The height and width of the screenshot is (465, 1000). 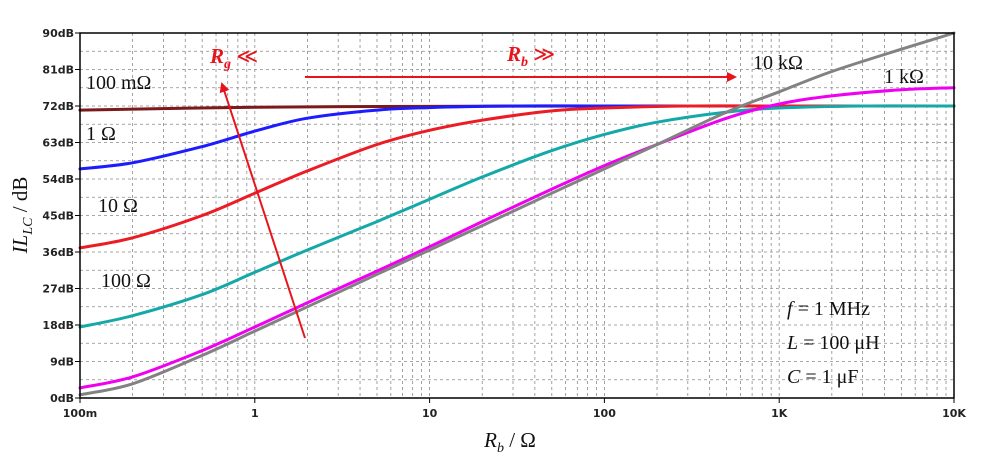 What do you see at coordinates (779, 413) in the screenshot?
I see `x-tick-label: 1K` at bounding box center [779, 413].